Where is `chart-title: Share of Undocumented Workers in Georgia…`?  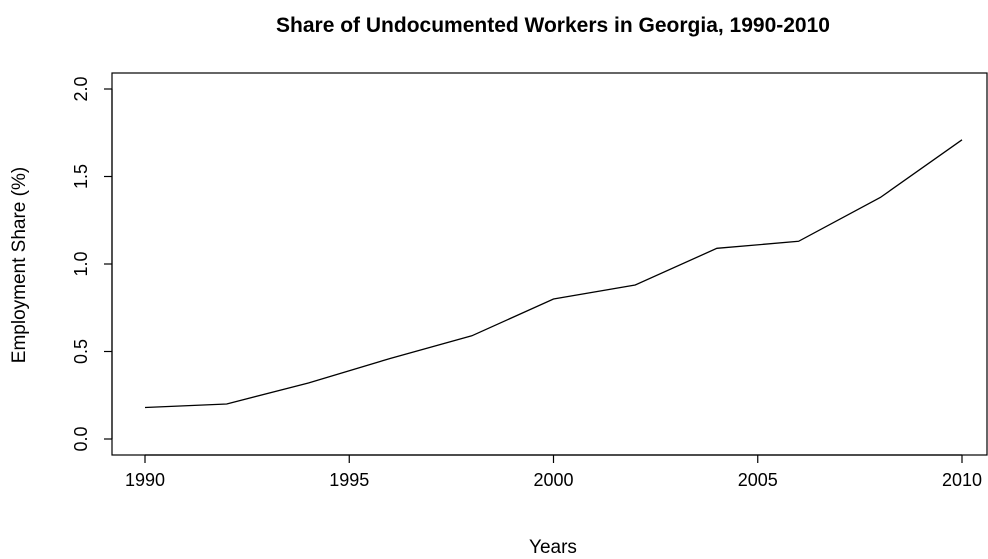
chart-title: Share of Undocumented Workers in Georgia… is located at coordinates (553, 25).